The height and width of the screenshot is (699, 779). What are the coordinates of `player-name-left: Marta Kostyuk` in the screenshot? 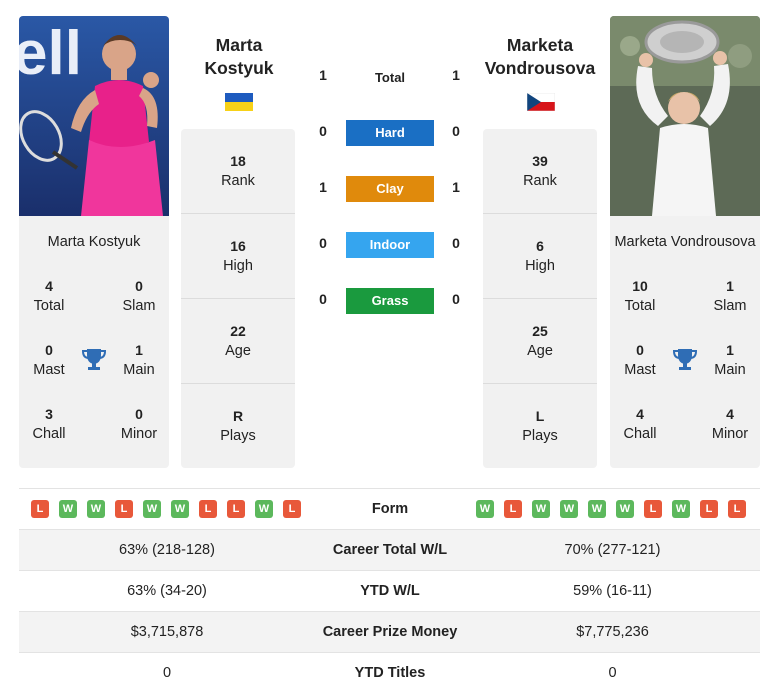 It's located at (94, 242).